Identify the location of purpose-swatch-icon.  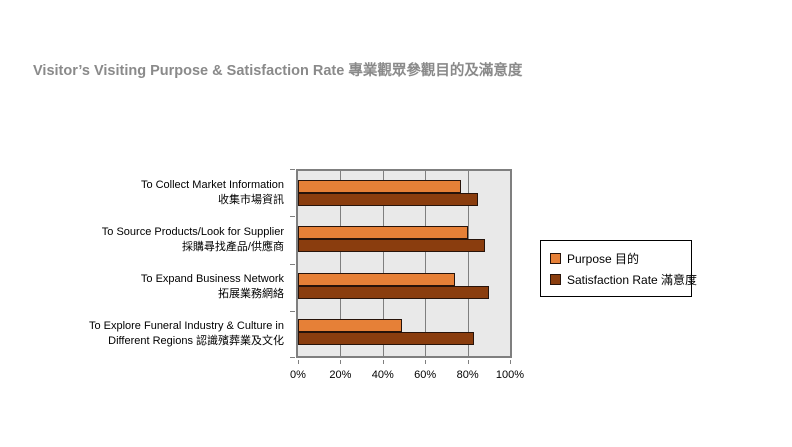
(555, 258).